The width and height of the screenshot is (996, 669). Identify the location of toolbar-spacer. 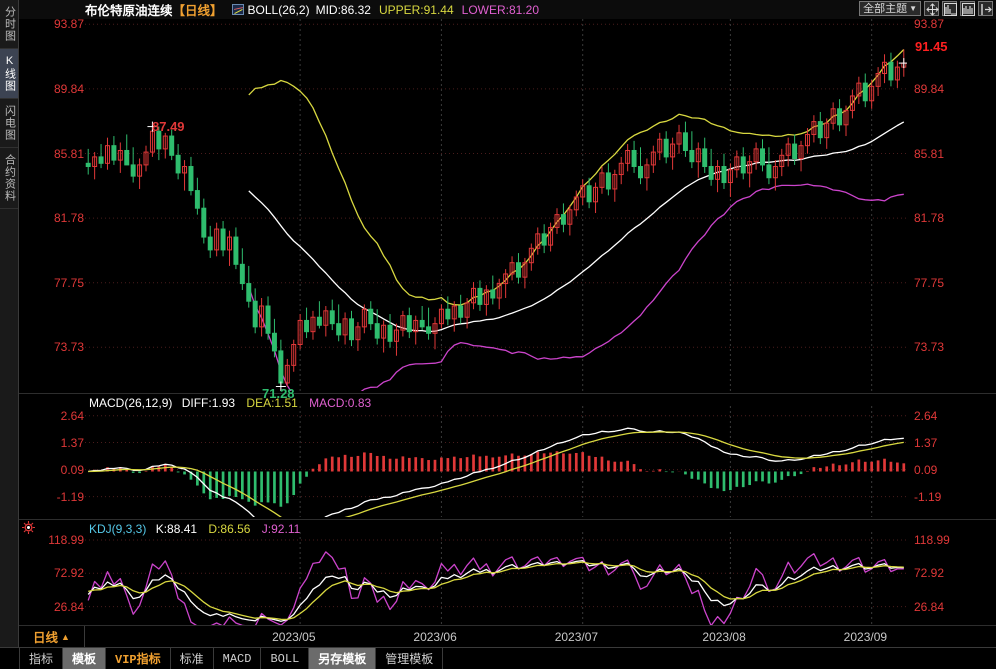
(719, 658).